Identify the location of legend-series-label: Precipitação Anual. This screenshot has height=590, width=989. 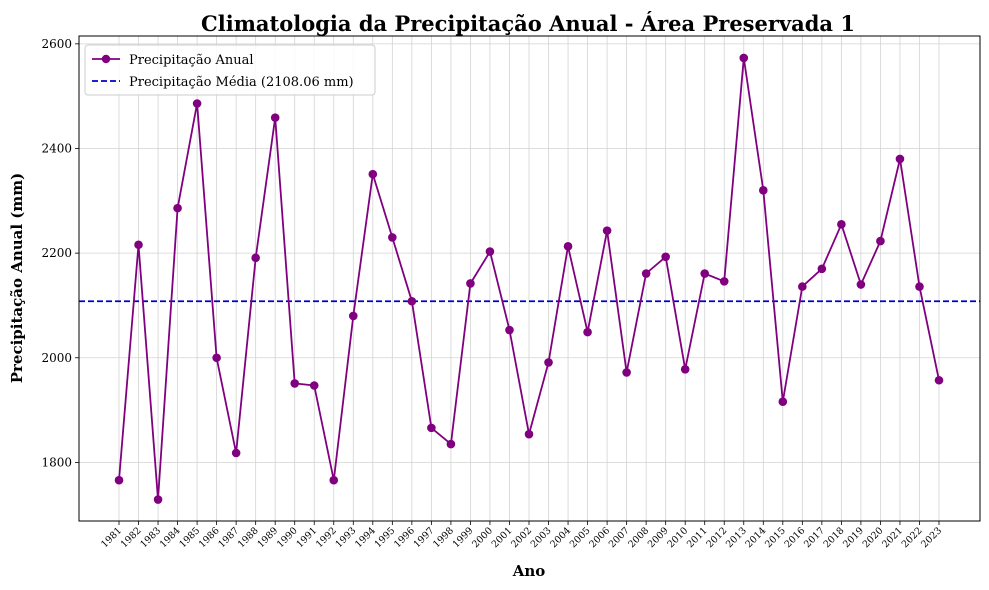
(191, 60).